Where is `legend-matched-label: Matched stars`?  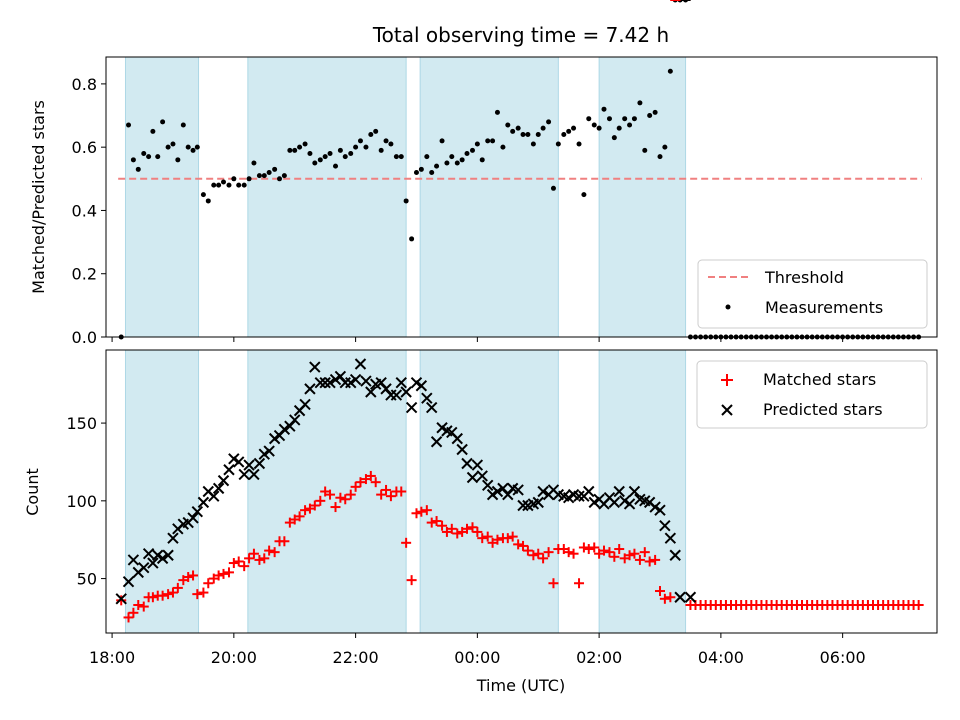 legend-matched-label: Matched stars is located at coordinates (819, 379).